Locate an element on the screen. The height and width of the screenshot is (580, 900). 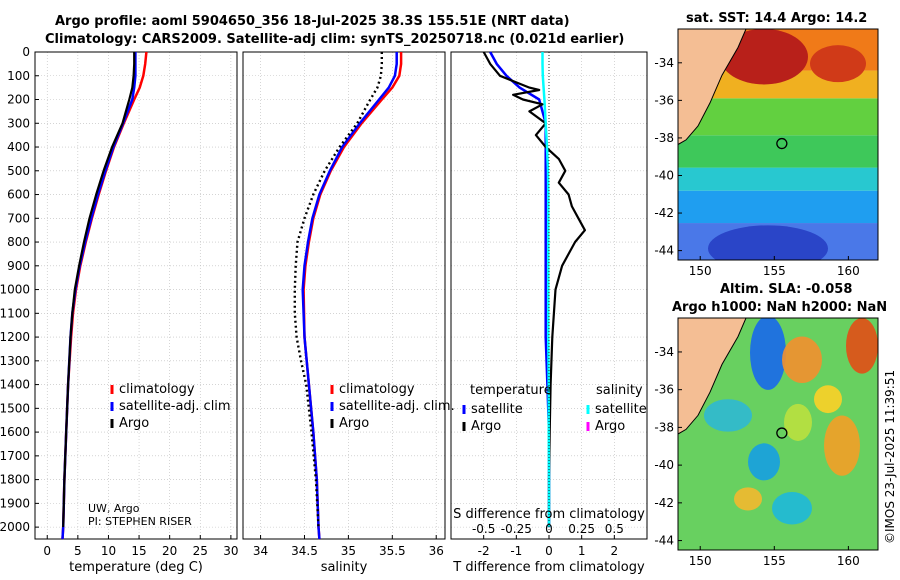
y-tick-label: 1200 is located at coordinates (15, 337).